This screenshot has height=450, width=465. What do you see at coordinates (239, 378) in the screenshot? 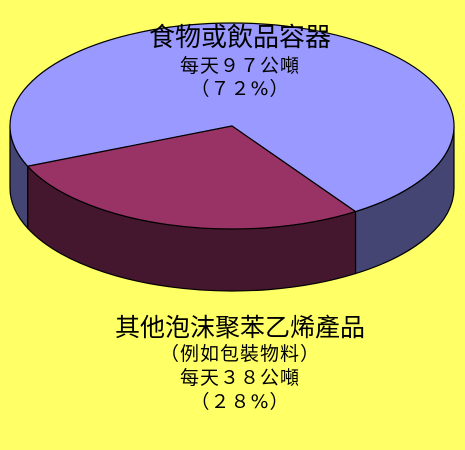
I see `slice-amount-other: 每天３８公噸` at bounding box center [239, 378].